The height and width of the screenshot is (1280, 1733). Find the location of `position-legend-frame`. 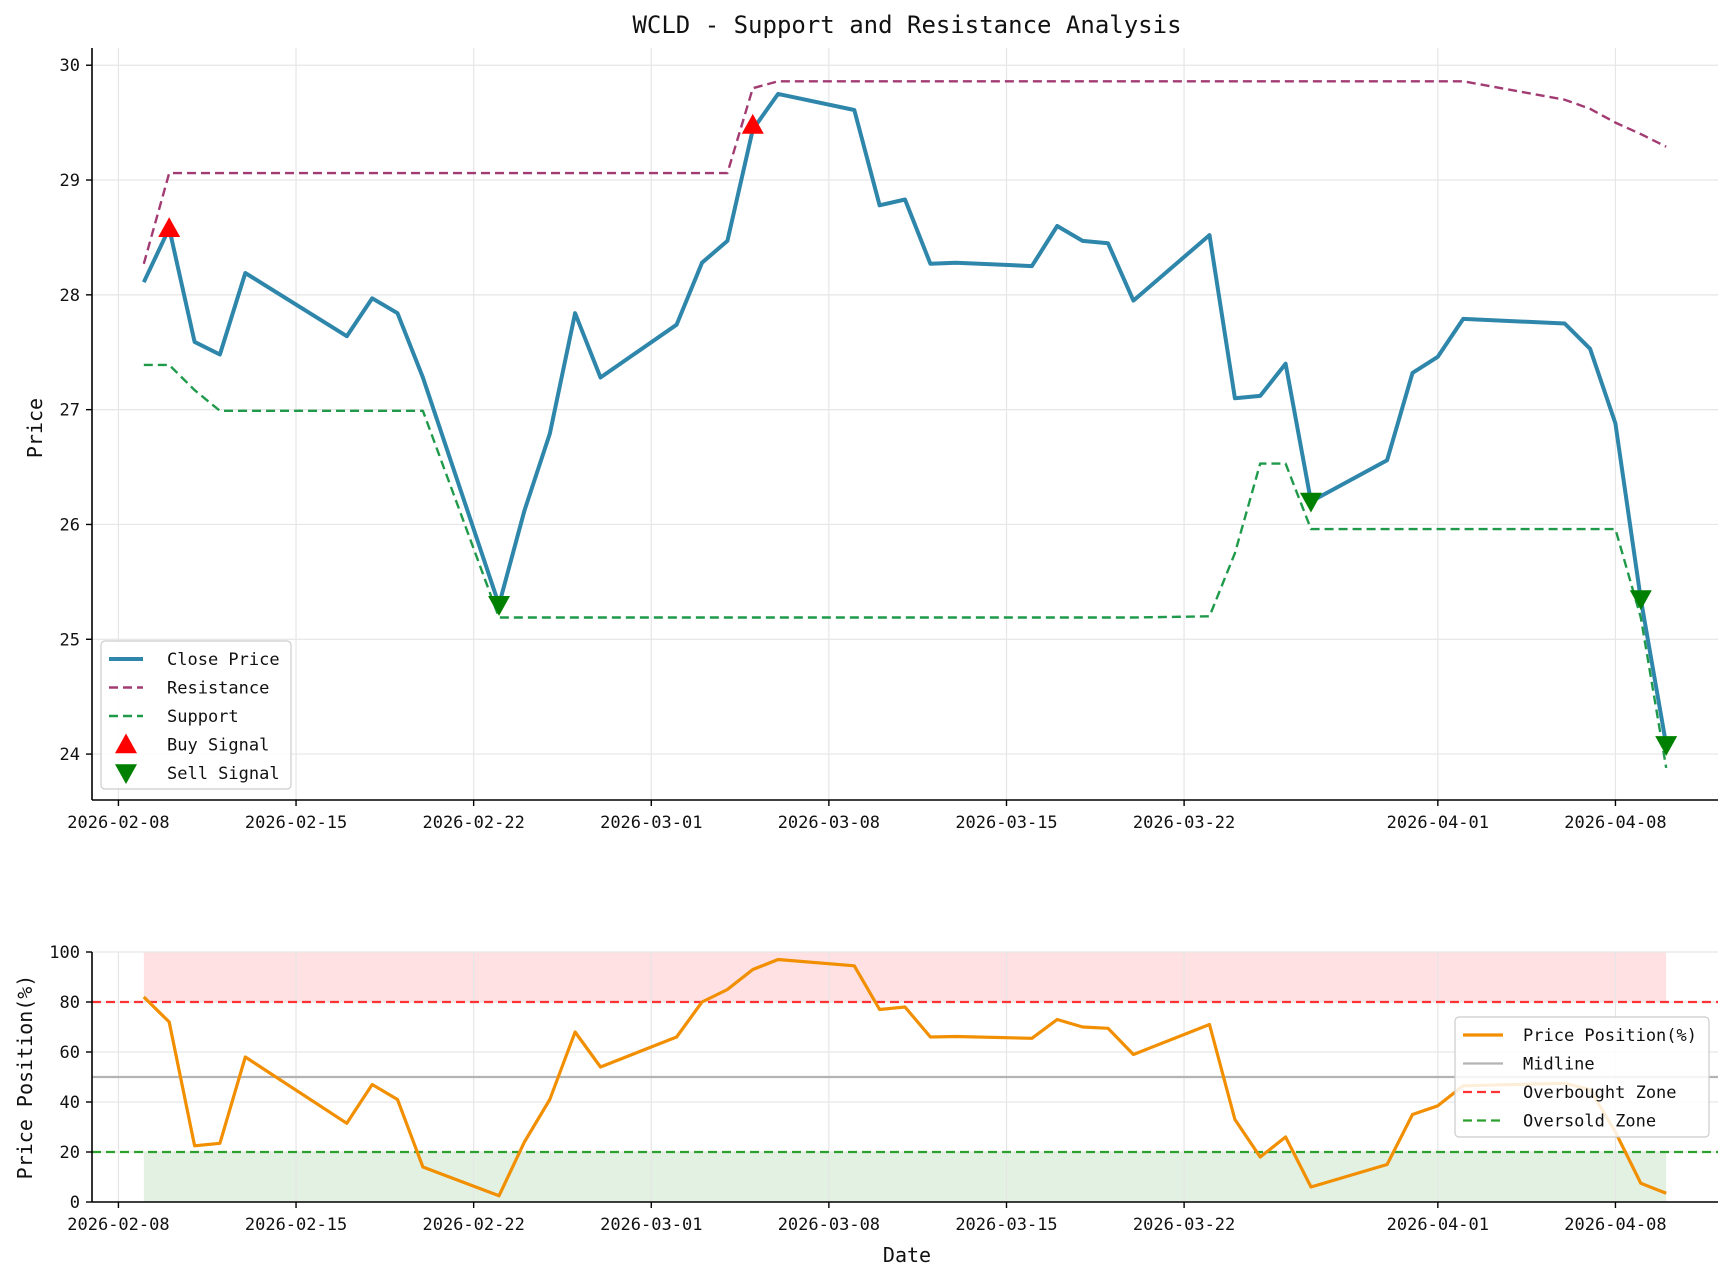

position-legend-frame is located at coordinates (1582, 1077).